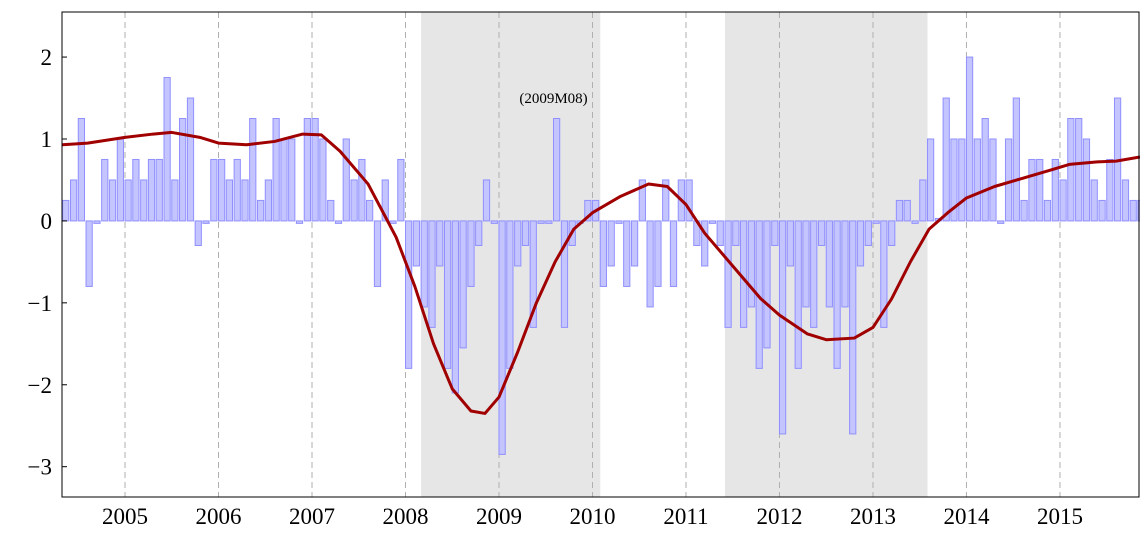  What do you see at coordinates (553, 99) in the screenshot?
I see `annotation: (2009M08)` at bounding box center [553, 99].